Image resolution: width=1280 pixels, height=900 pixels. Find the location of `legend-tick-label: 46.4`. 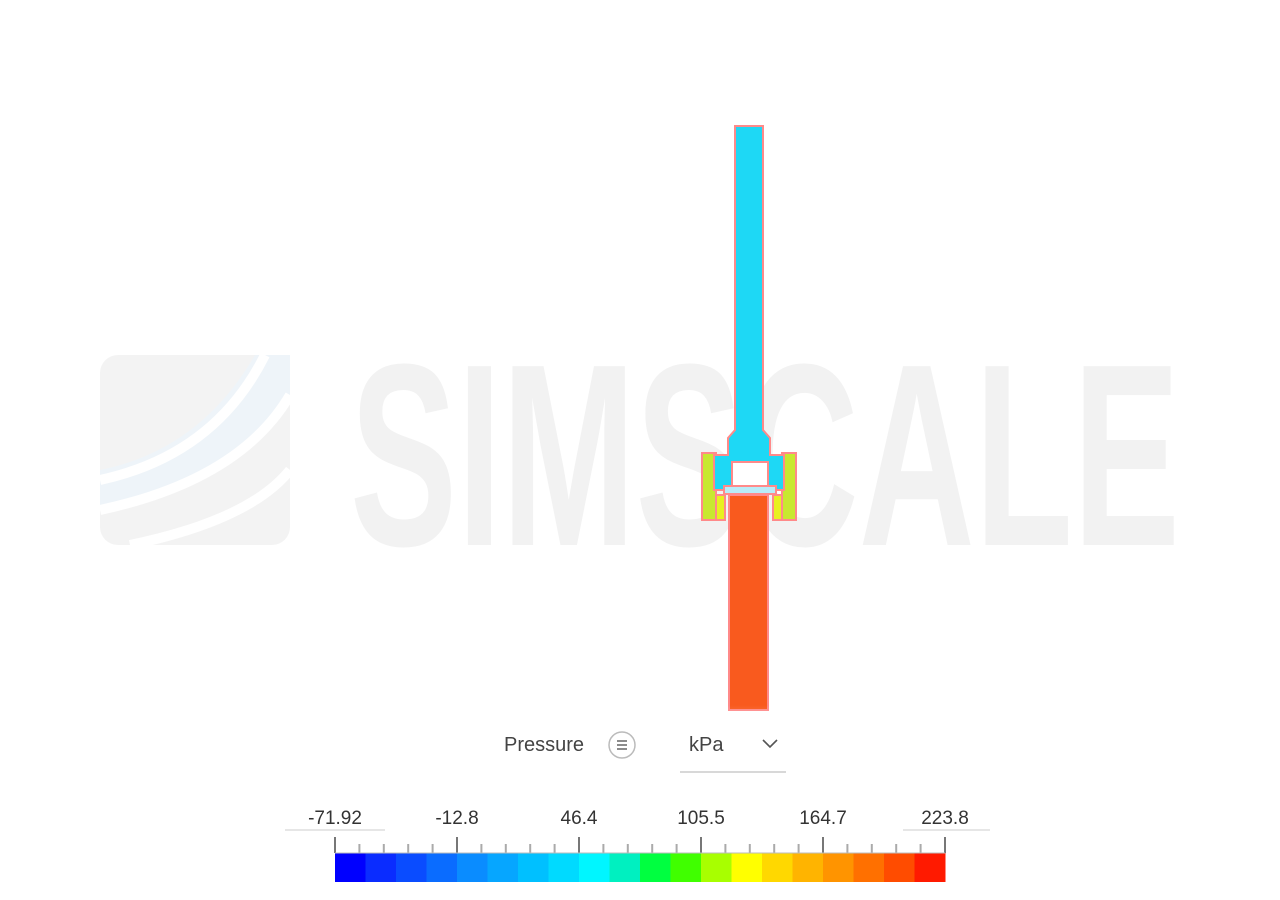

legend-tick-label: 46.4 is located at coordinates (579, 818).